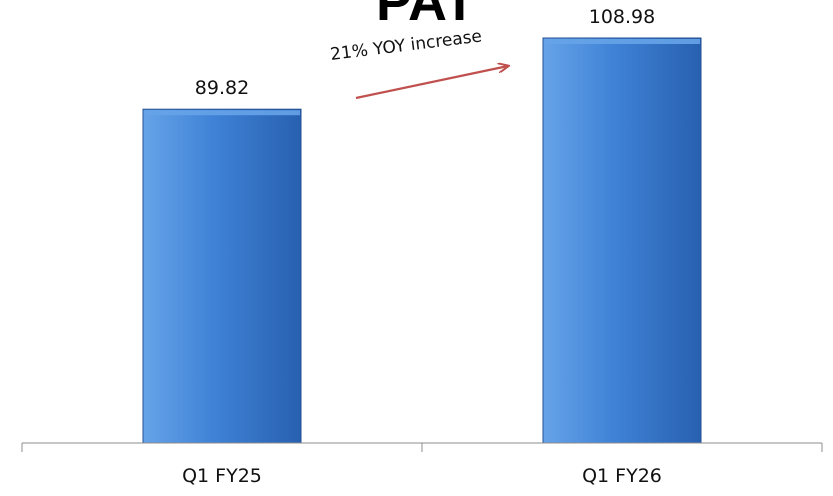 The width and height of the screenshot is (833, 496). What do you see at coordinates (622, 17) in the screenshot?
I see `data-label-2: 108.98` at bounding box center [622, 17].